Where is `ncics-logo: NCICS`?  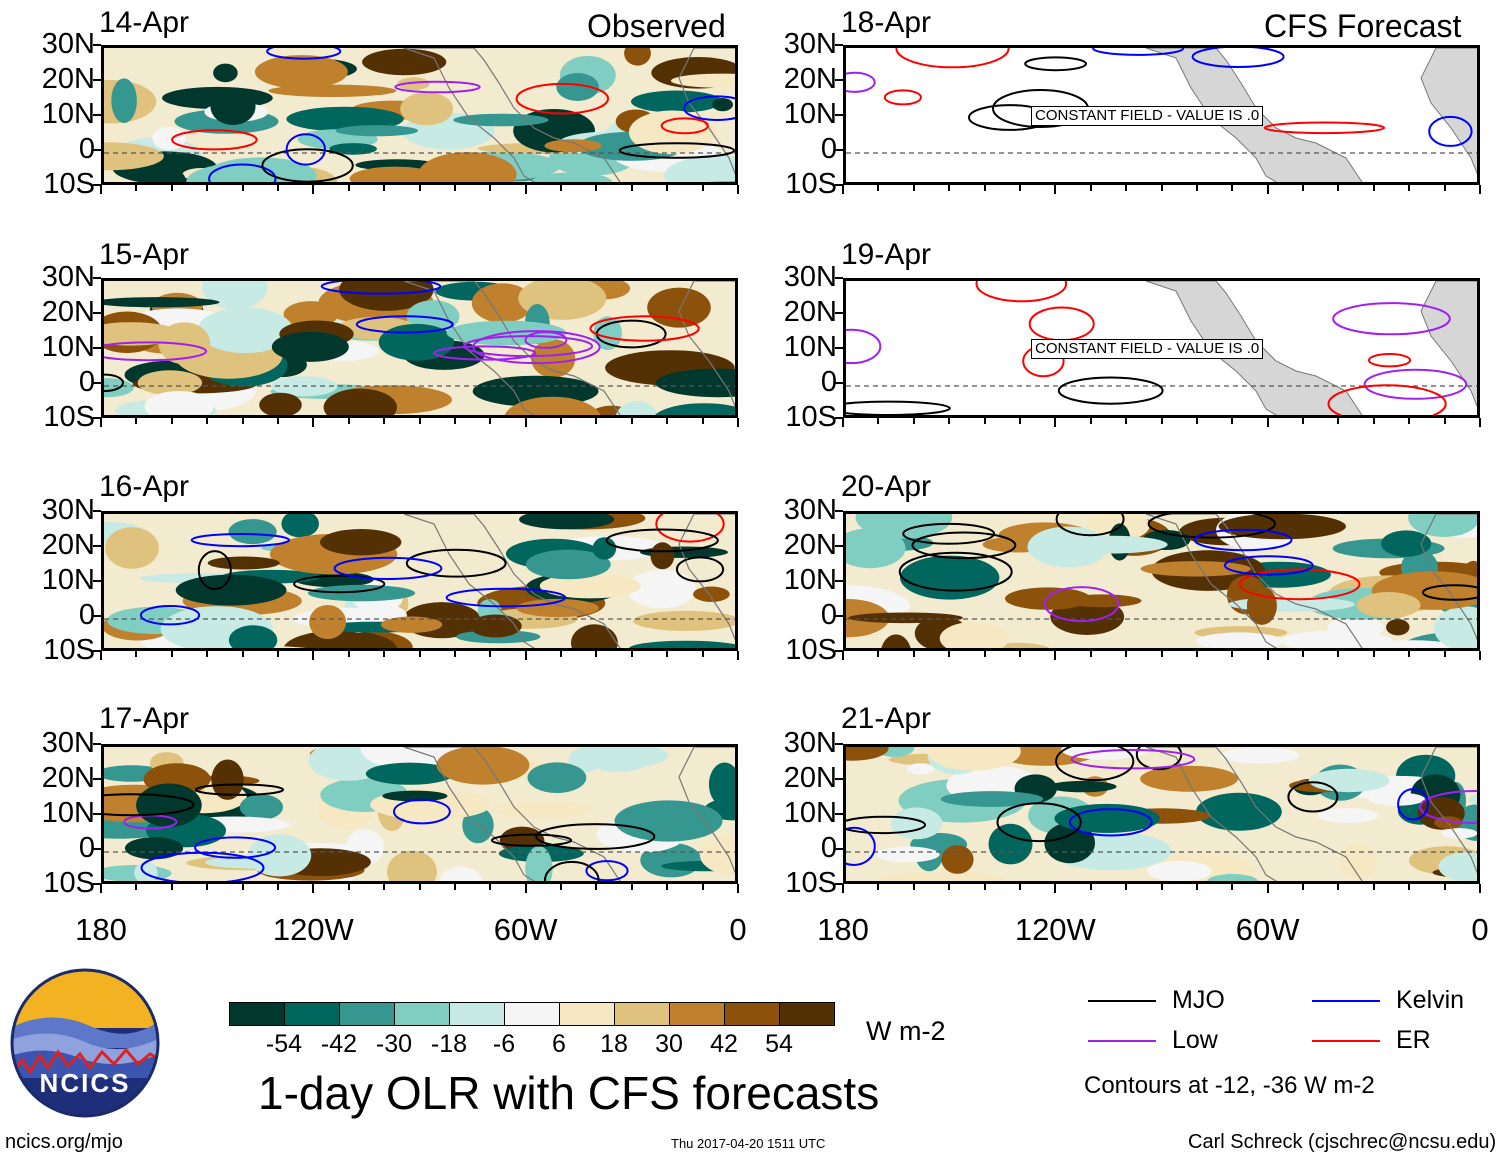 ncics-logo: NCICS is located at coordinates (85, 1043).